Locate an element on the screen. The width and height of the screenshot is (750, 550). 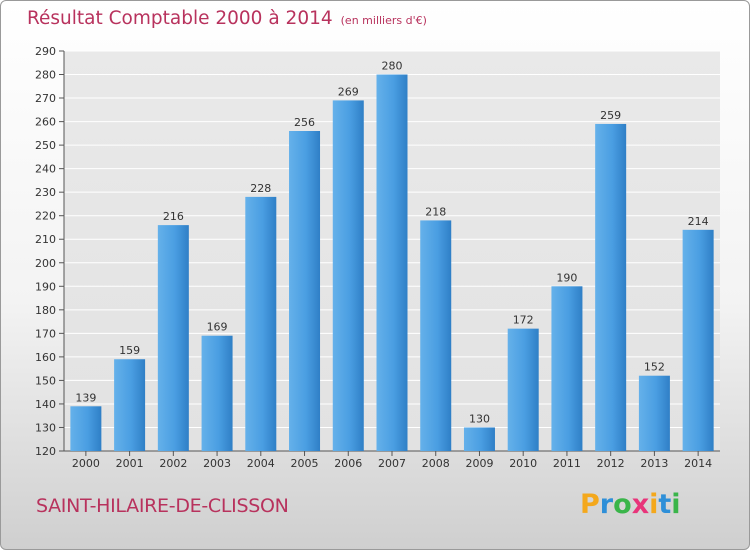
bar-value-label: 256 is located at coordinates (304, 122).